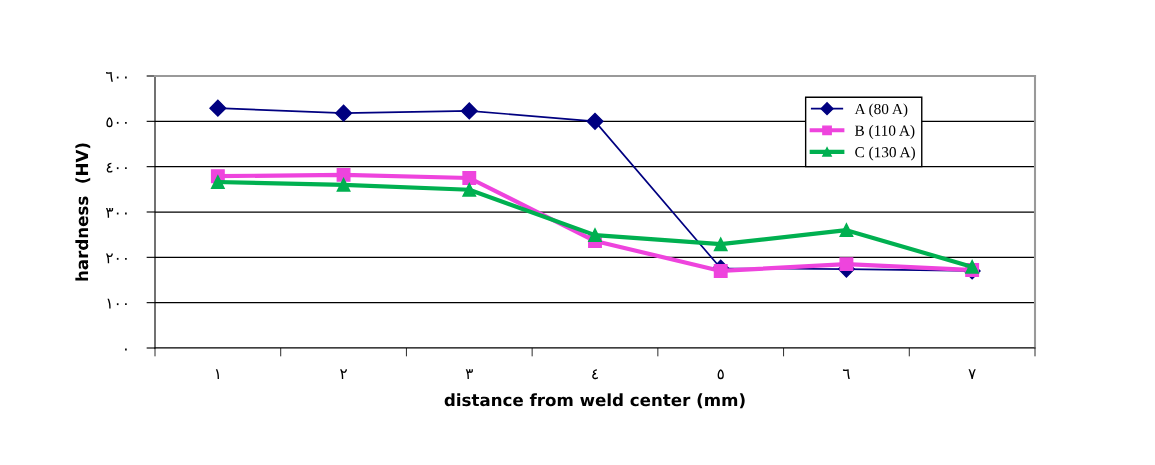 The image size is (1155, 465). I want to click on y-tick-label: ٦٠٠, so click(116, 77).